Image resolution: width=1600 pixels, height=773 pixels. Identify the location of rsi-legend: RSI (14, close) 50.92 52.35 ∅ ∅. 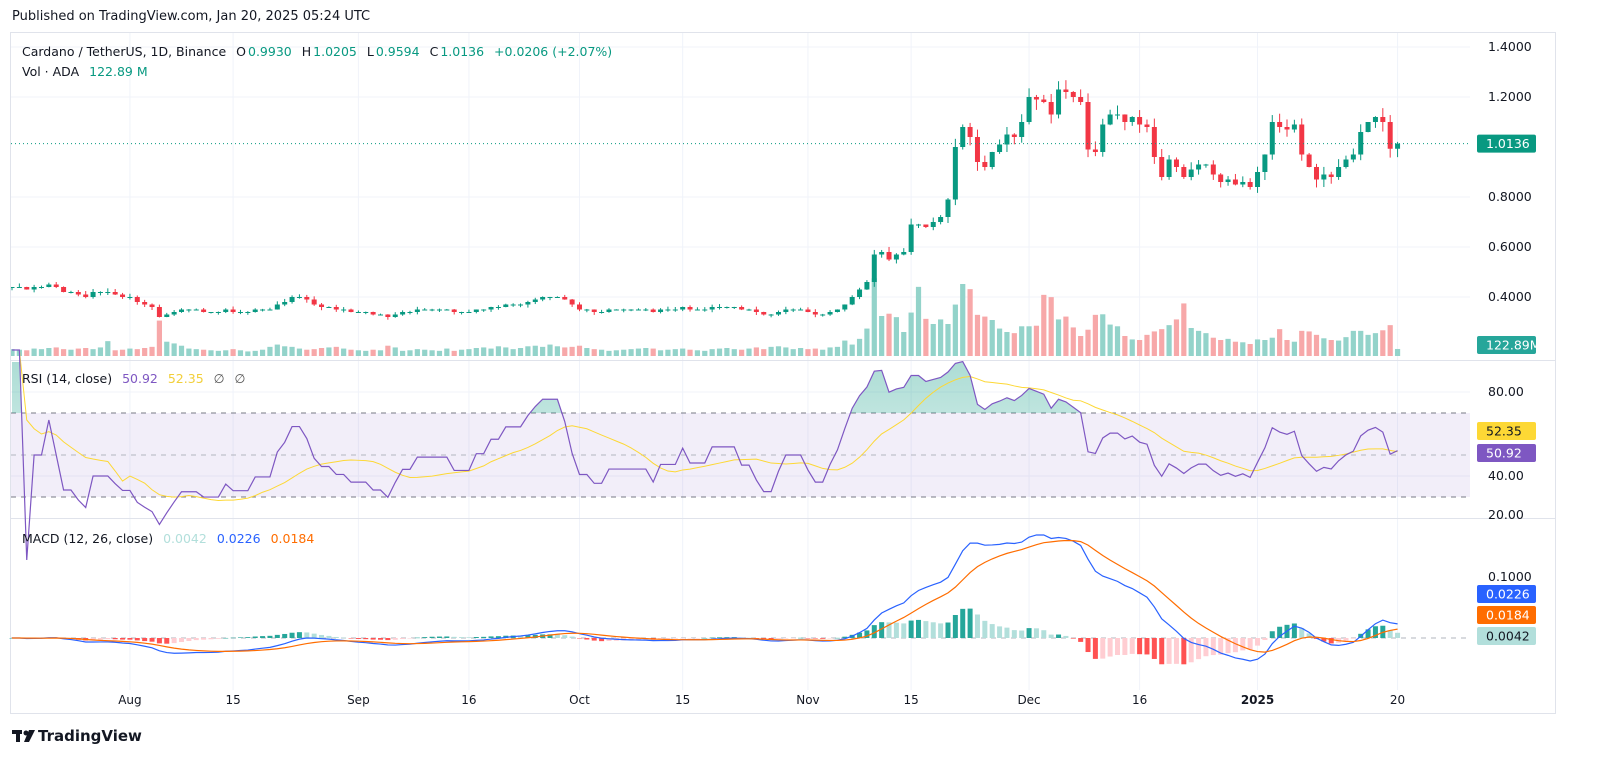
(136, 378).